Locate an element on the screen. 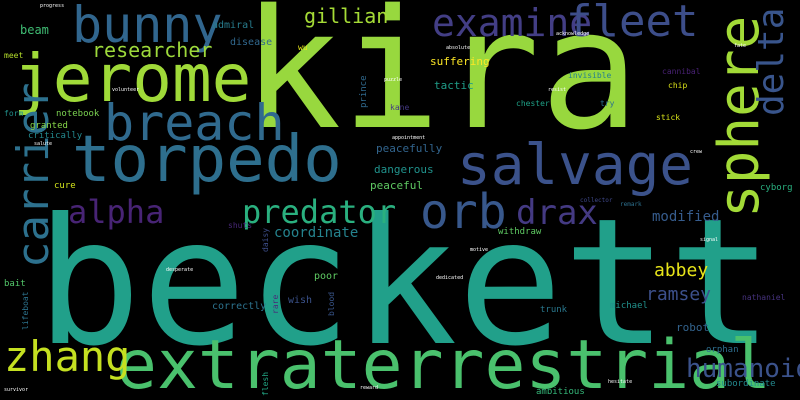  word-cannibal: cannibal is located at coordinates (681, 71).